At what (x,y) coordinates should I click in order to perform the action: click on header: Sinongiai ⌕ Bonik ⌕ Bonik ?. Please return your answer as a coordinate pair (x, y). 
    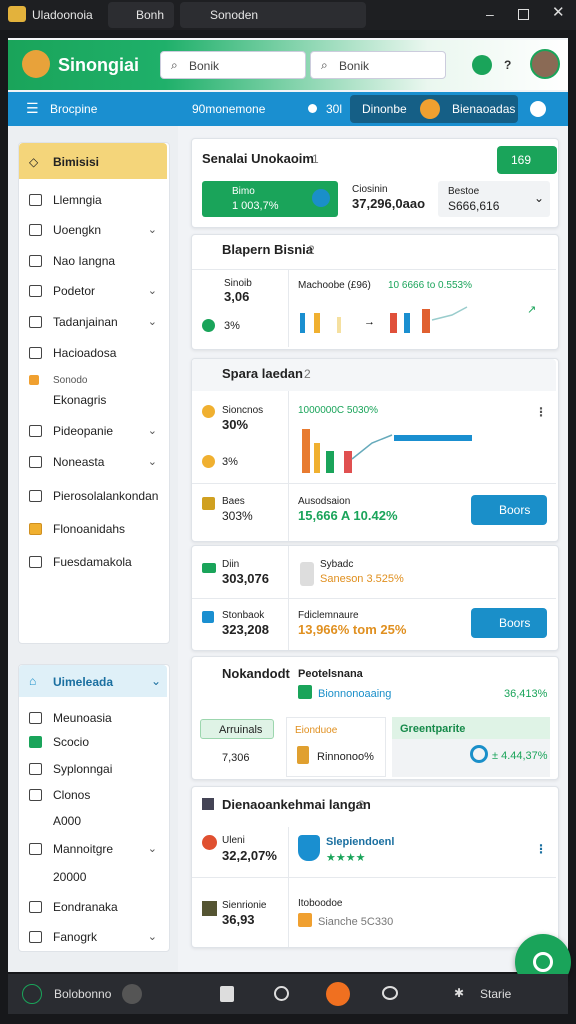
    Looking at the image, I should click on (288, 65).